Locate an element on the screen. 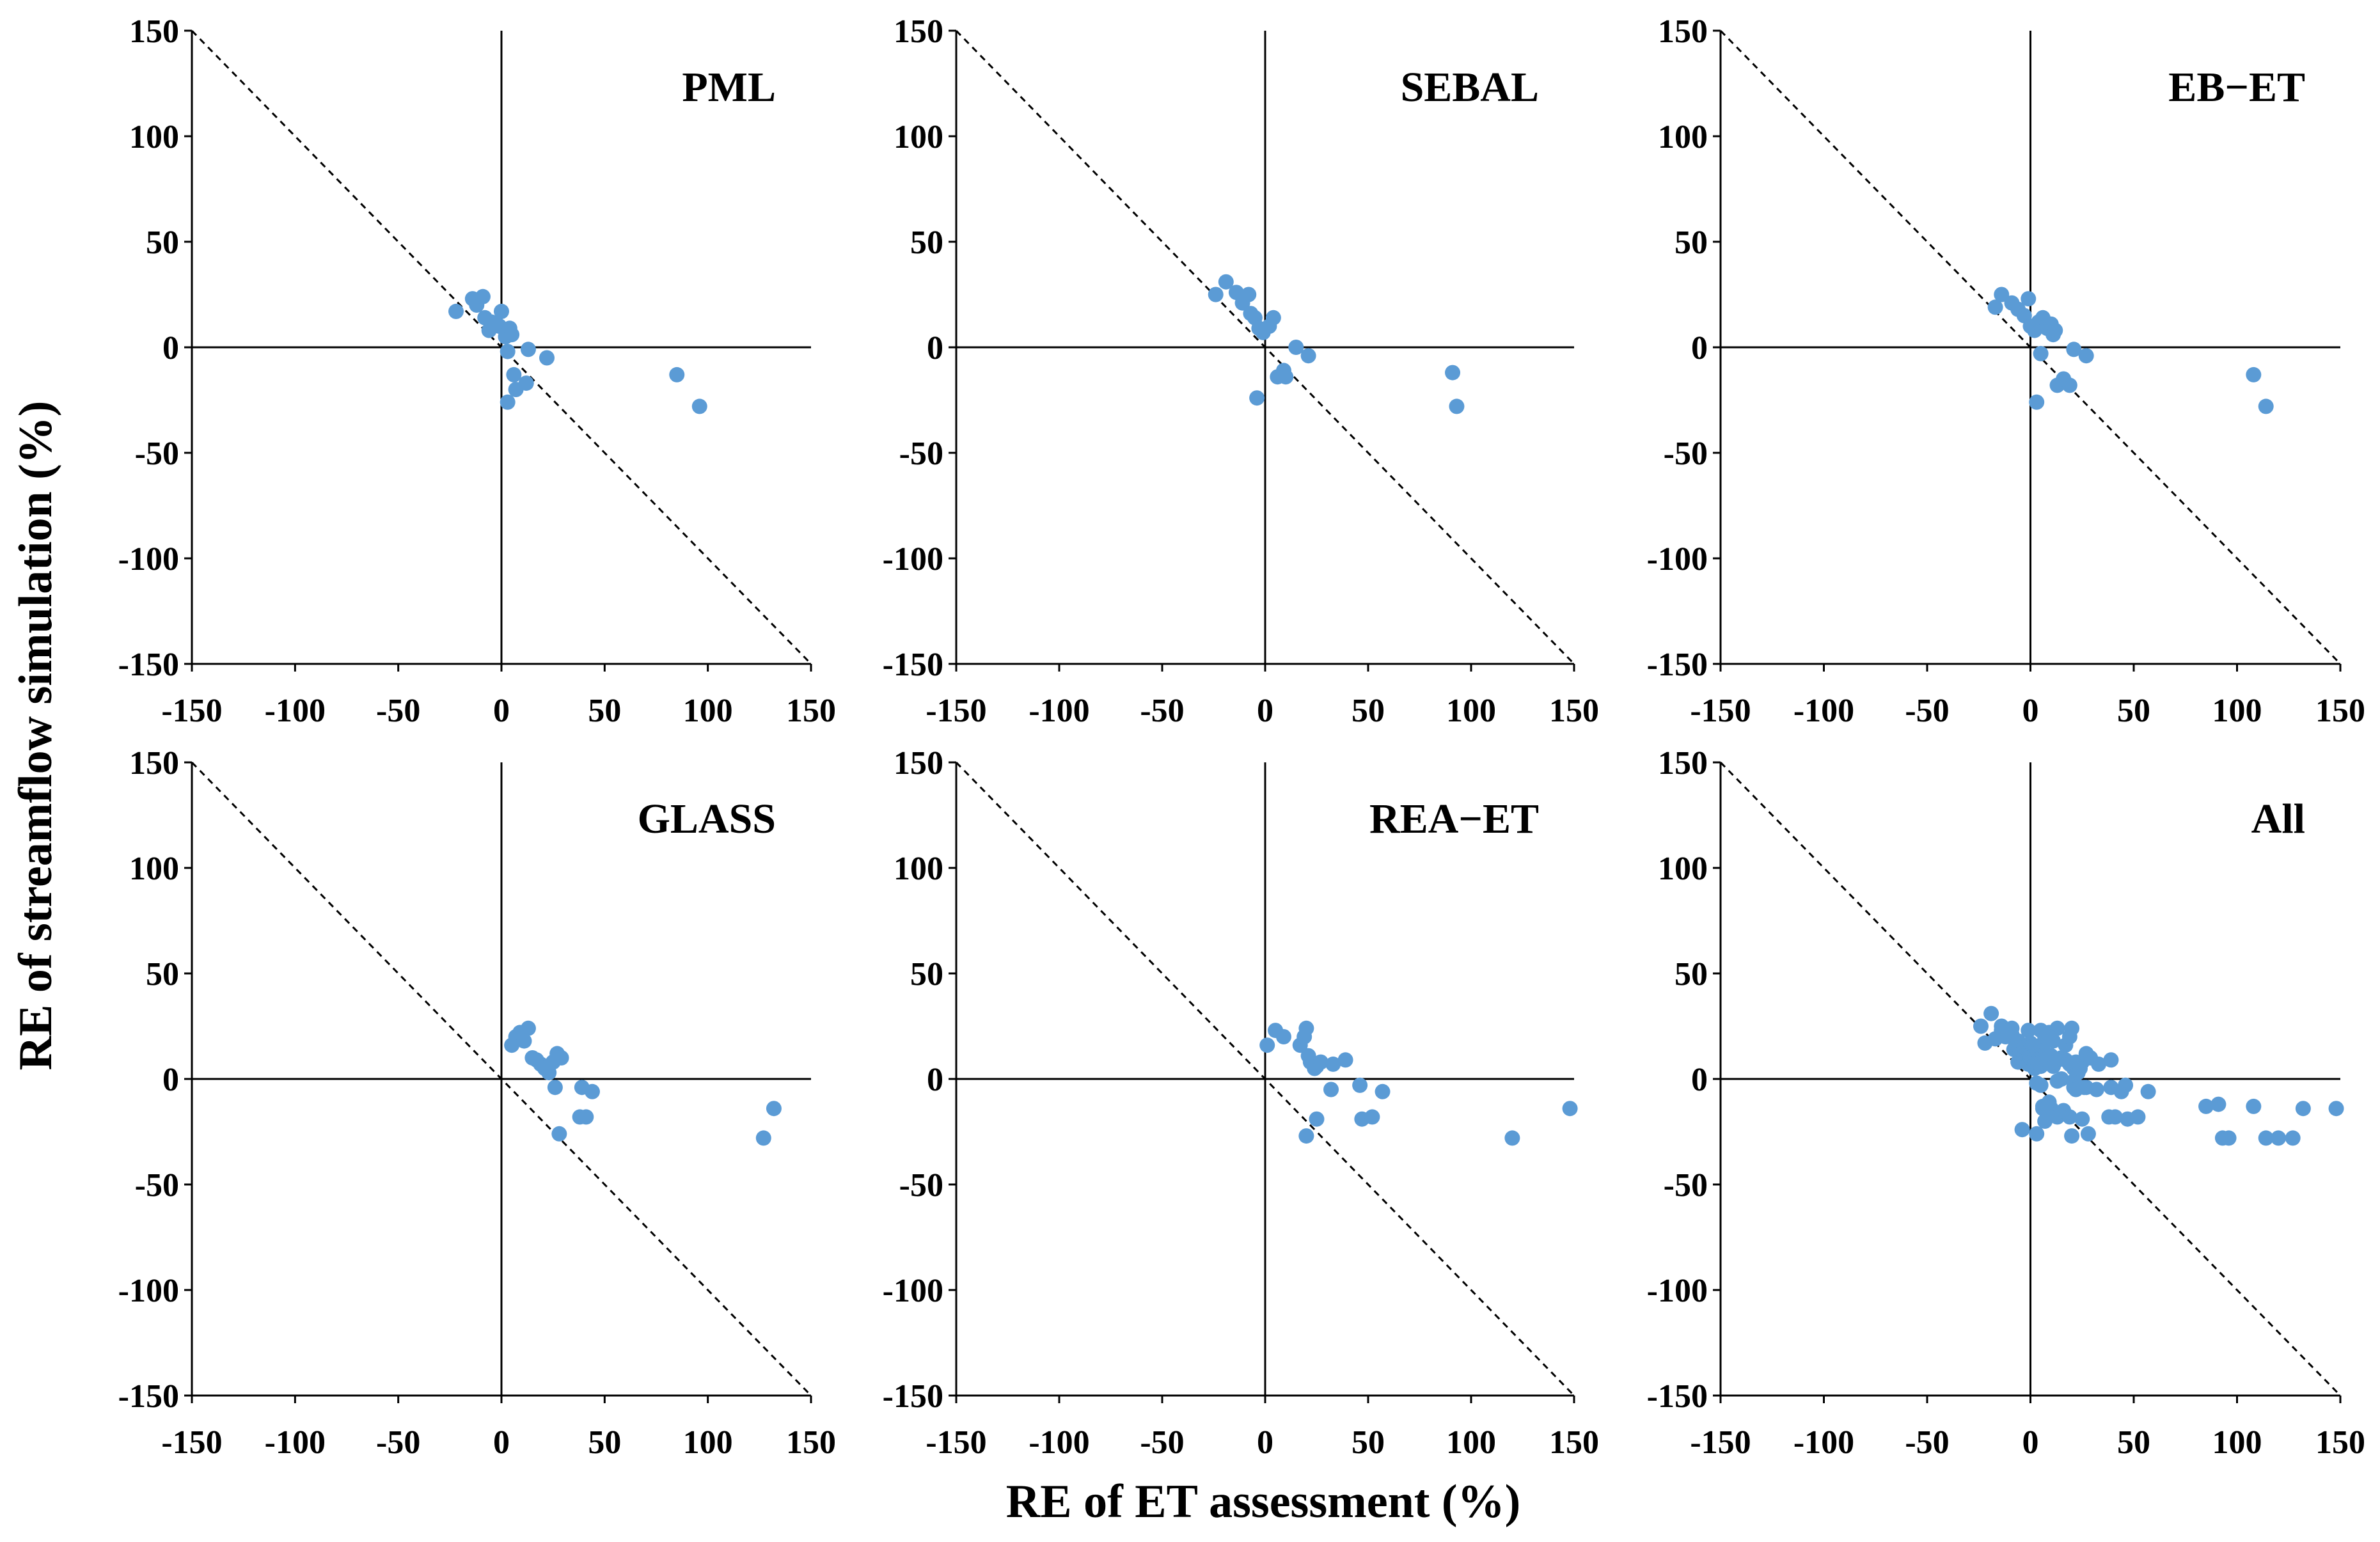  one-to-one-diagonal is located at coordinates (1265, 1079).